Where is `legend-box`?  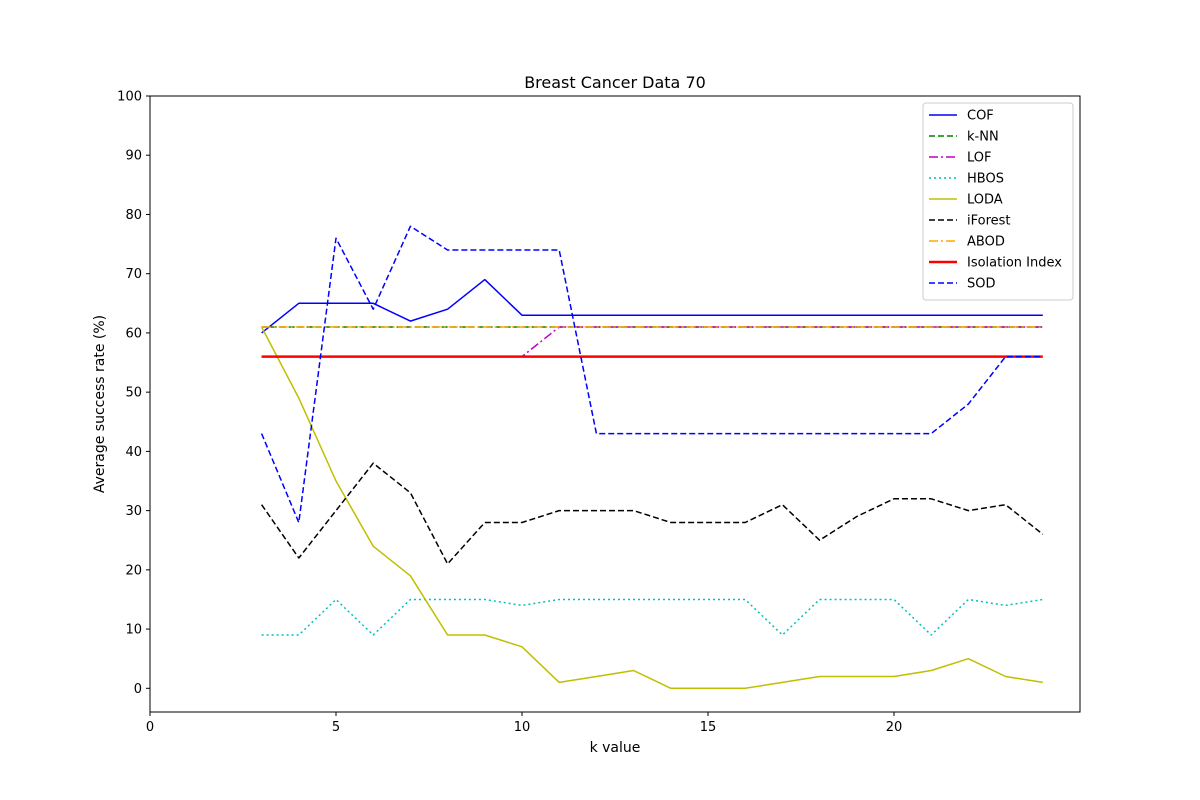
legend-box is located at coordinates (998, 201).